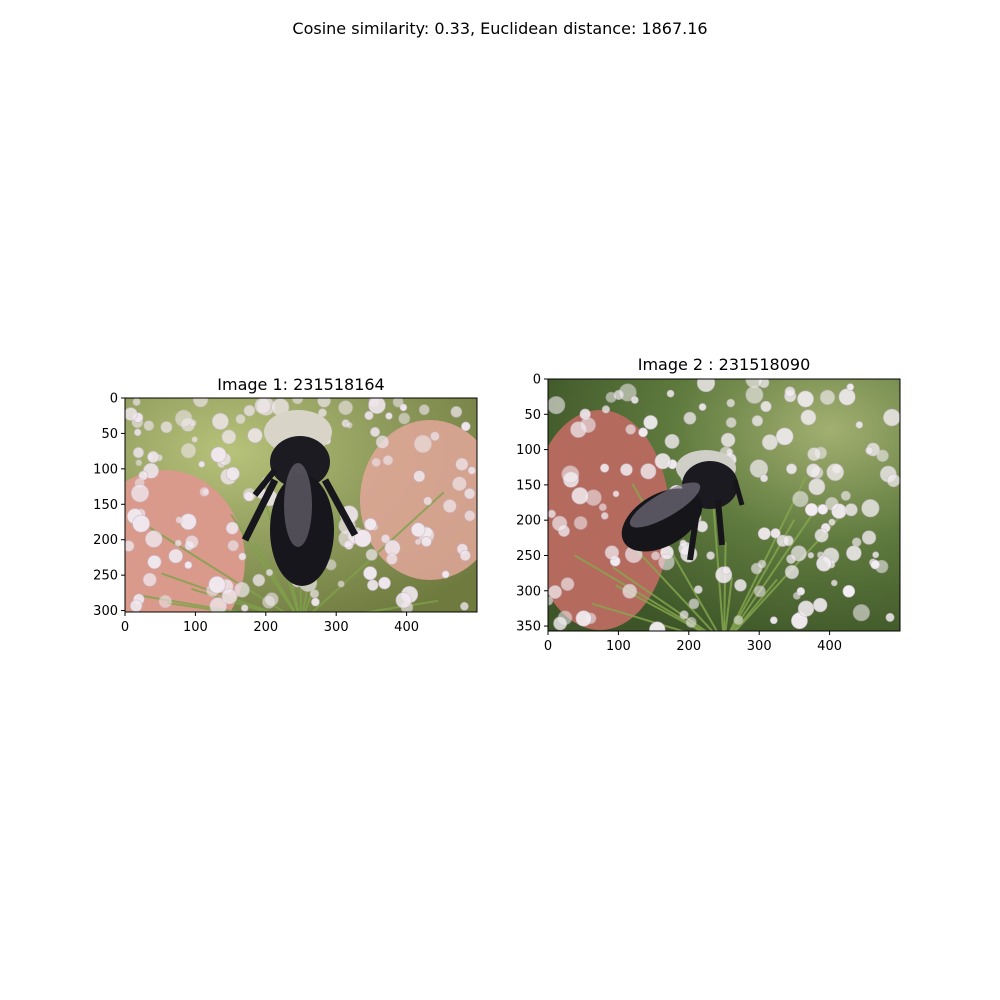  I want to click on panel-1-bee-thorax, so click(300, 462).